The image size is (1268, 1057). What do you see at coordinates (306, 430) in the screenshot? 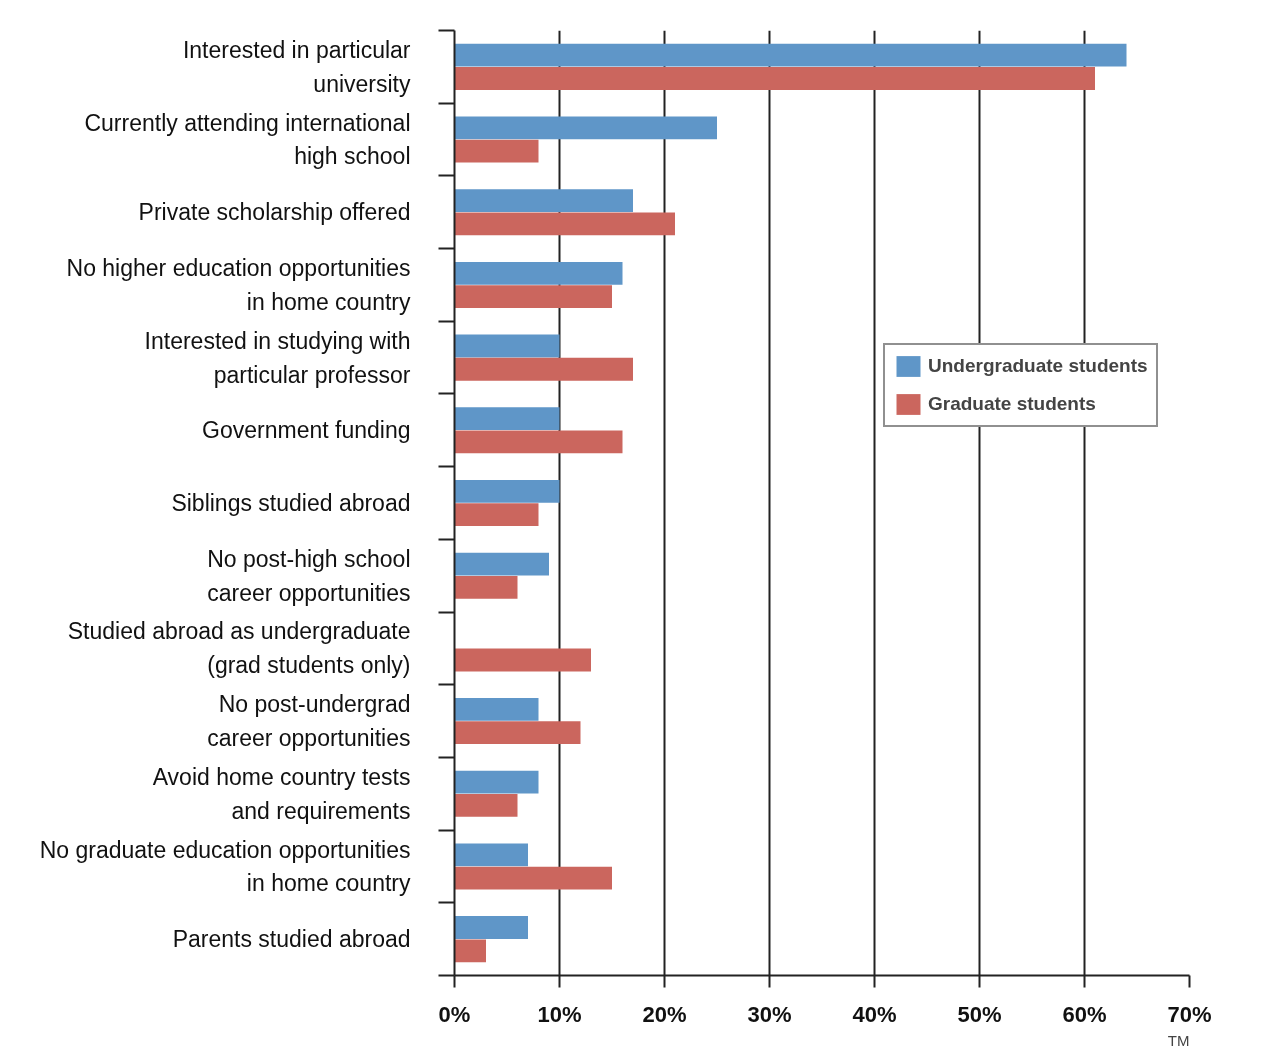
I see `y-tick-label: Government funding` at bounding box center [306, 430].